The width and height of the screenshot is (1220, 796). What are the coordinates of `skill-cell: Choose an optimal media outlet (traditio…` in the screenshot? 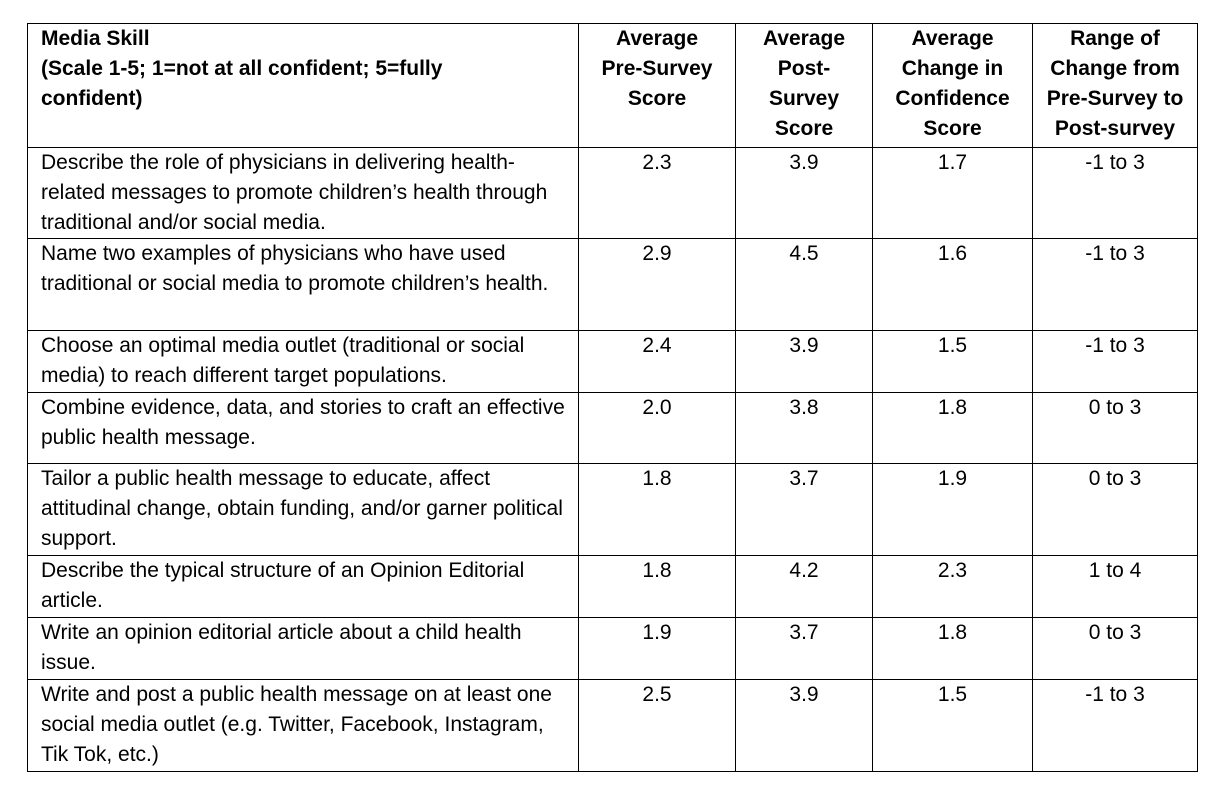 It's located at (303, 361).